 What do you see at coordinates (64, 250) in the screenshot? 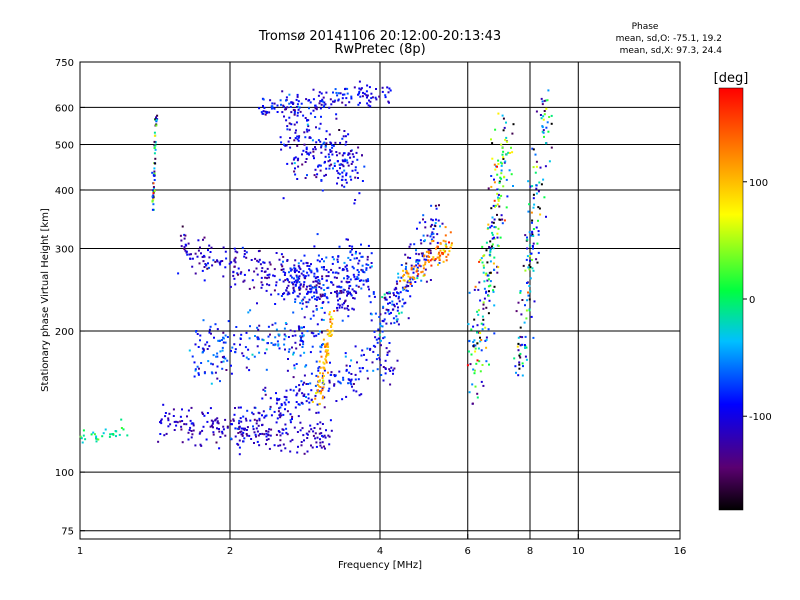
I see `y-tick-label: 300` at bounding box center [64, 250].